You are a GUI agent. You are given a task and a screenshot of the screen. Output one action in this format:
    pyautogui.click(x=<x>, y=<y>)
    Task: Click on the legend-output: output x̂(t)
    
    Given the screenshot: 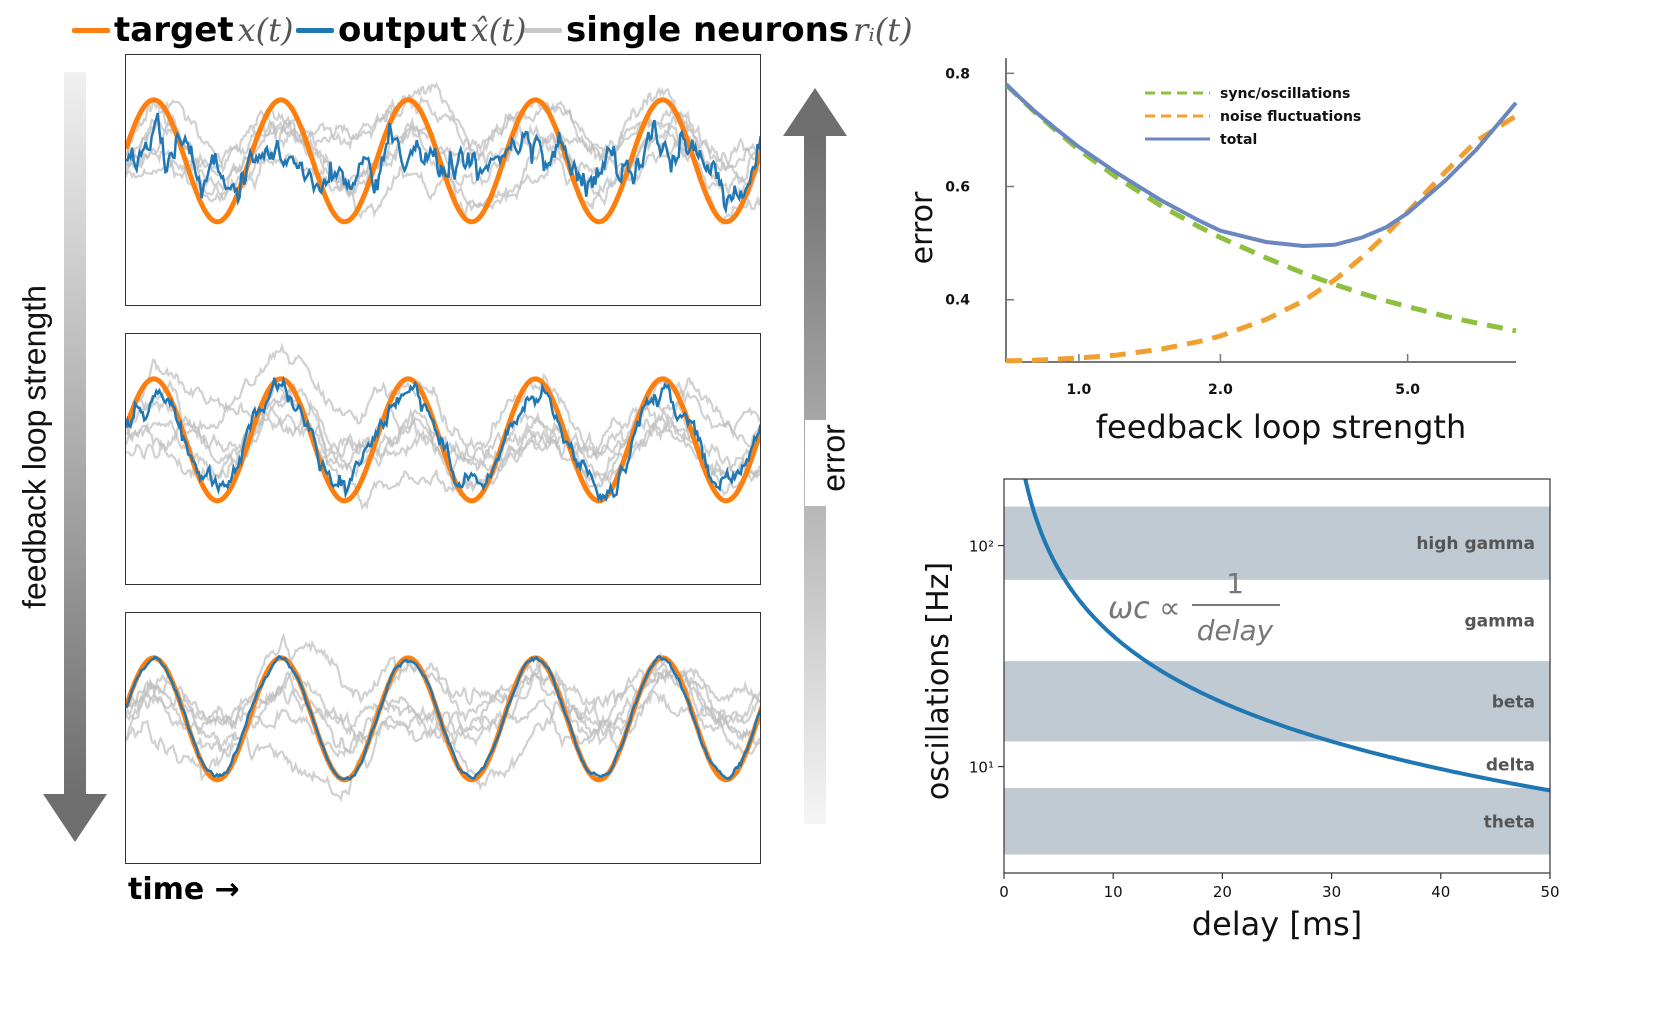 What is the action you would take?
    pyautogui.click(x=411, y=30)
    